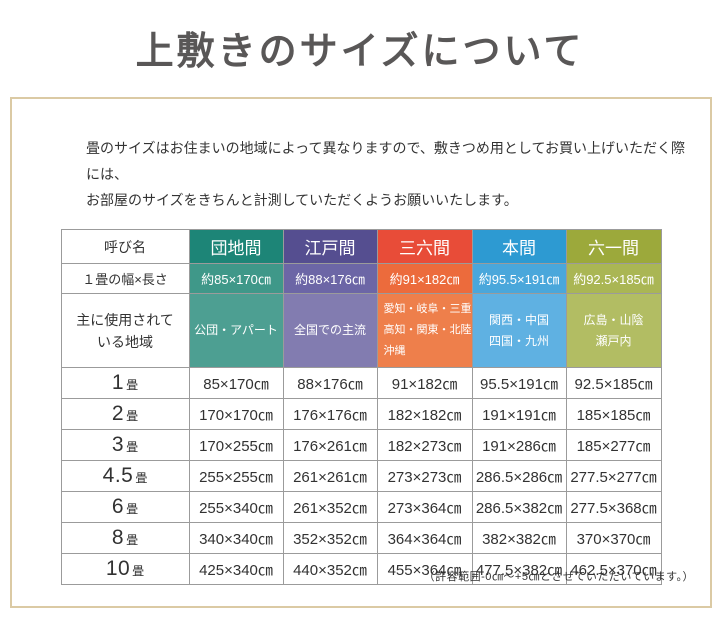 This screenshot has width=720, height=621. Describe the element at coordinates (519, 278) in the screenshot. I see `mat-dimension-value: 約95.5×191㎝` at that location.